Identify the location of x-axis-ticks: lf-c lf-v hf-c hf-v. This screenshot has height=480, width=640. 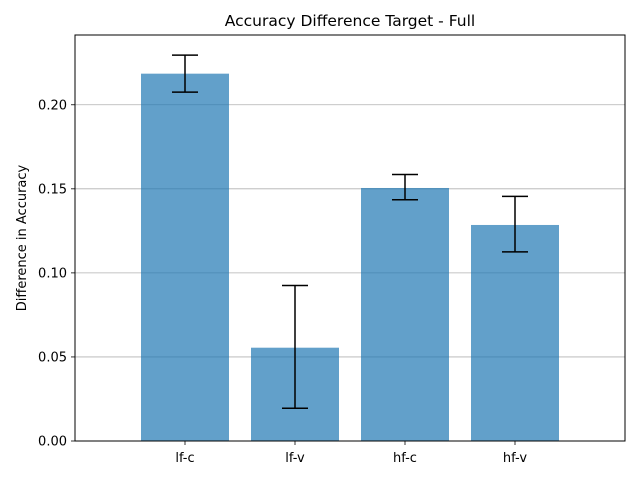
(351, 453).